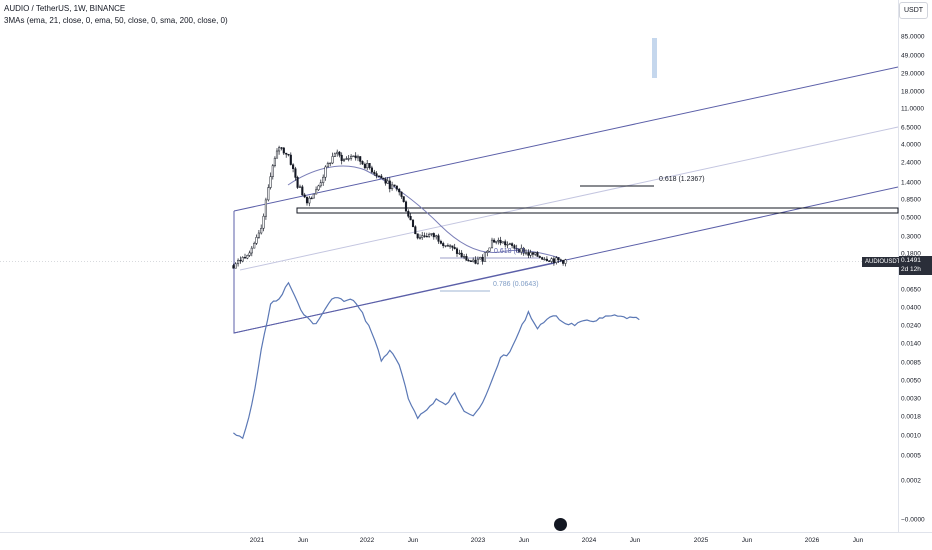  I want to click on price-axis-tick: 0.0005, so click(911, 456).